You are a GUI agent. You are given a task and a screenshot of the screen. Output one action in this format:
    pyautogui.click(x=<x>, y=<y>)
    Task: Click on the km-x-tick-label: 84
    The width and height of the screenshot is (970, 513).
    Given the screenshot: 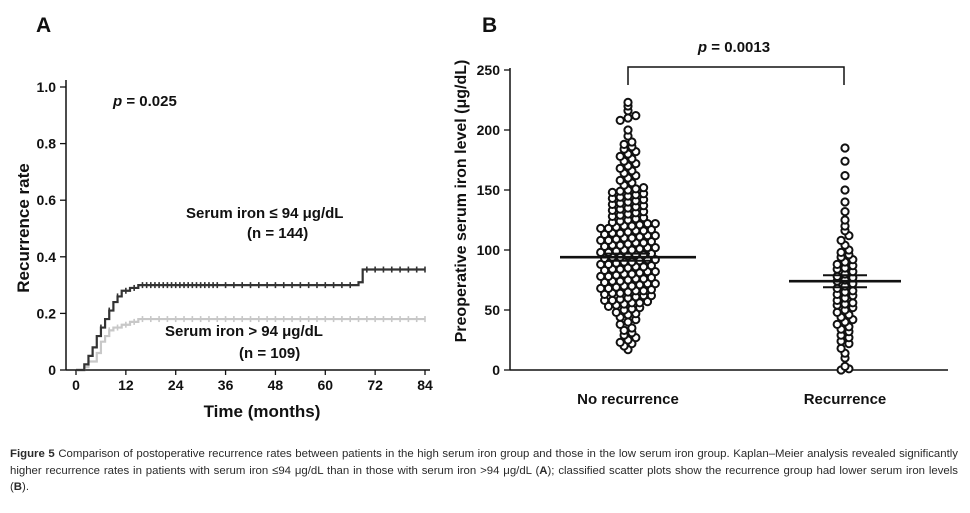 What is the action you would take?
    pyautogui.click(x=425, y=385)
    